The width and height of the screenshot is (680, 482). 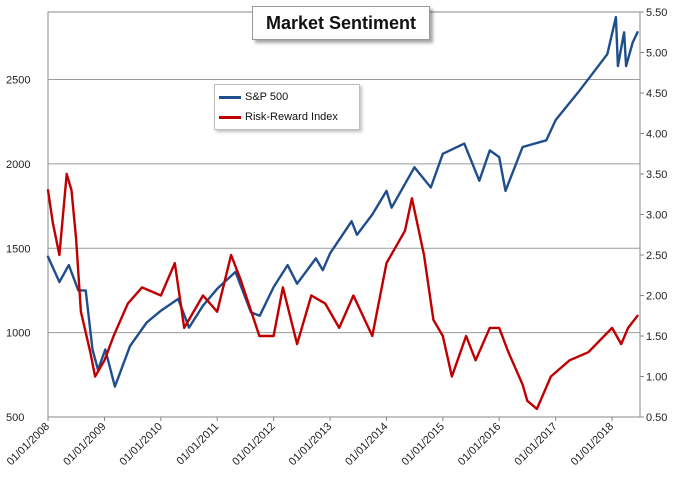 I want to click on legend-label-risk-reward: Risk-Reward Index, so click(x=291, y=117).